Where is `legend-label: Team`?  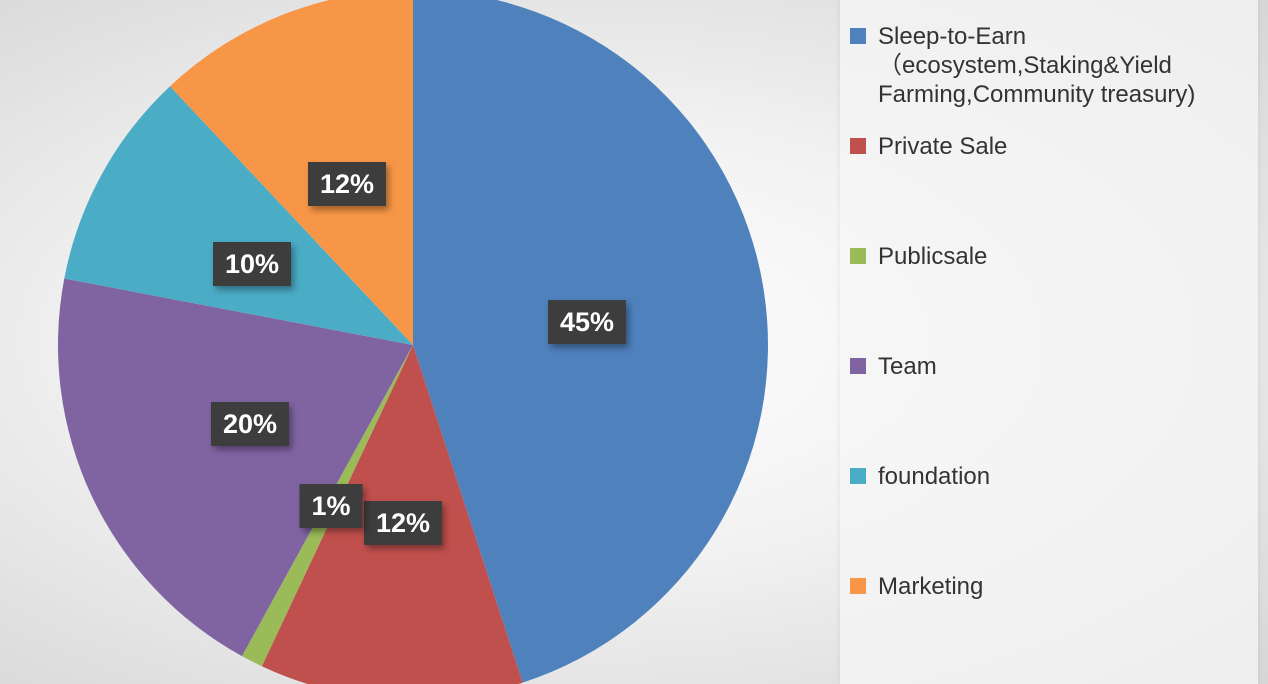
legend-label: Team is located at coordinates (907, 366).